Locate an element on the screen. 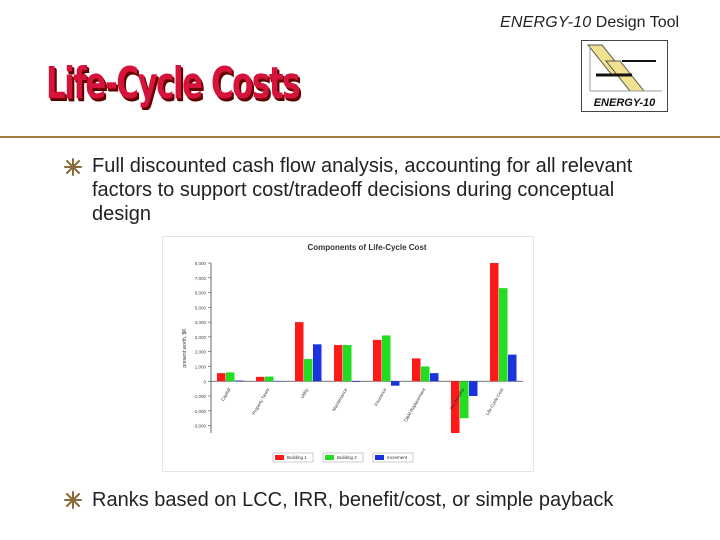 The image size is (720, 540). logo-text: ENERGY-10 is located at coordinates (624, 103).